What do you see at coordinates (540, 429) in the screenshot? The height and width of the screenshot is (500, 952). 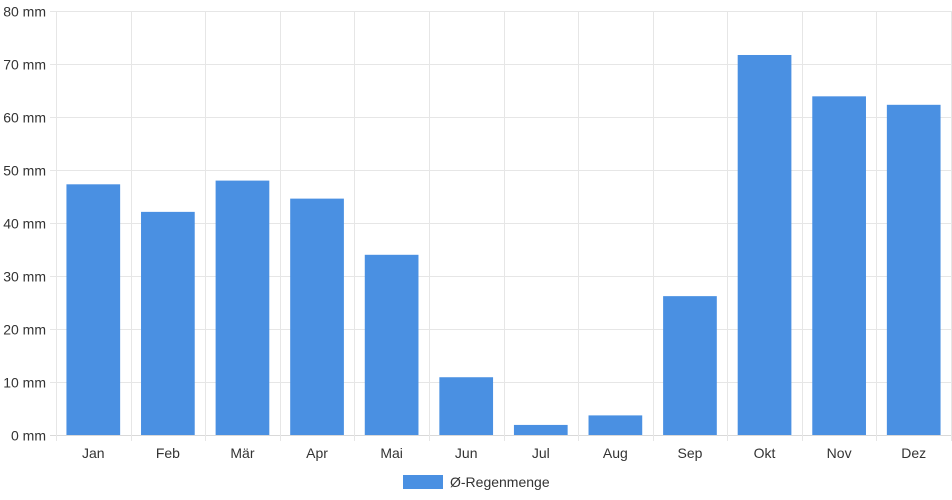 I see `bar-jul` at bounding box center [540, 429].